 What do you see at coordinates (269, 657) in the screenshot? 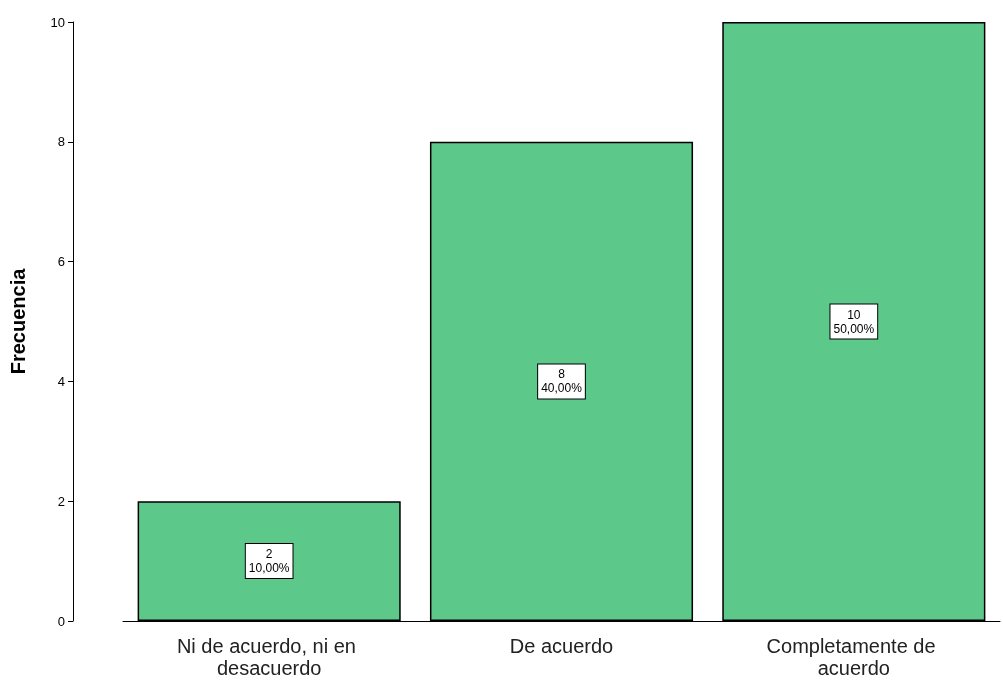
I see `x-tick-label: Ni de acuerdo, ni en desacuerdo` at bounding box center [269, 657].